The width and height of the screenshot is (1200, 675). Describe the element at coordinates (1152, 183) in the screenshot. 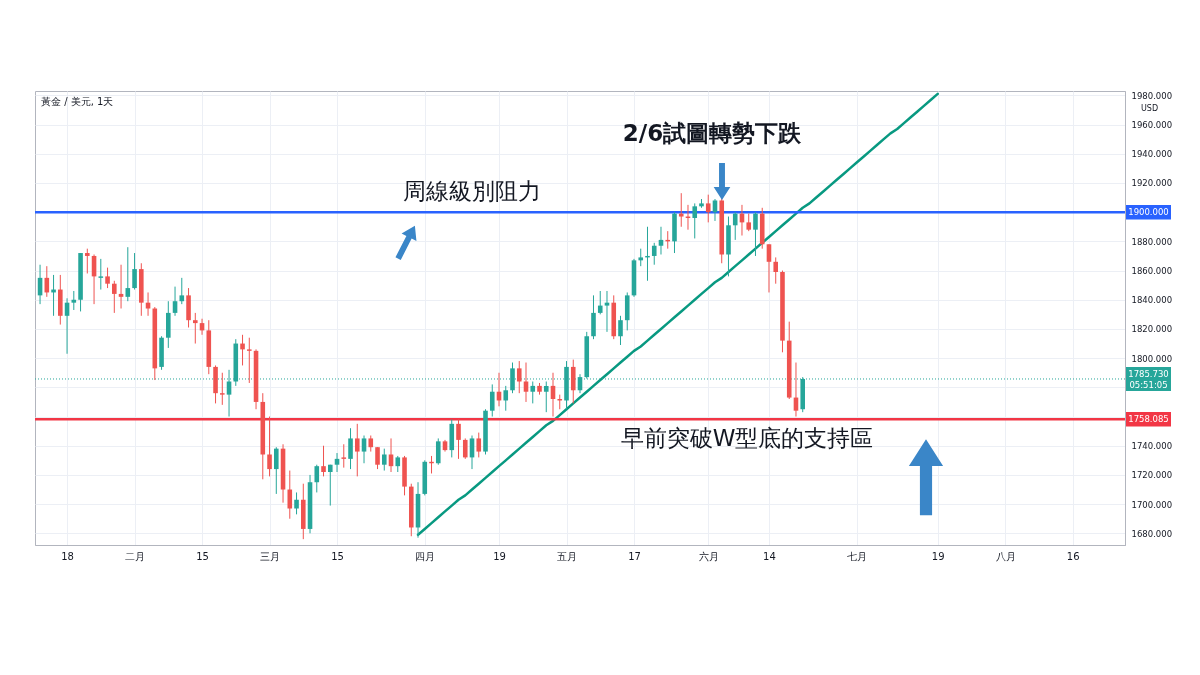

I see `y-tick-label: 1920.000` at that location.